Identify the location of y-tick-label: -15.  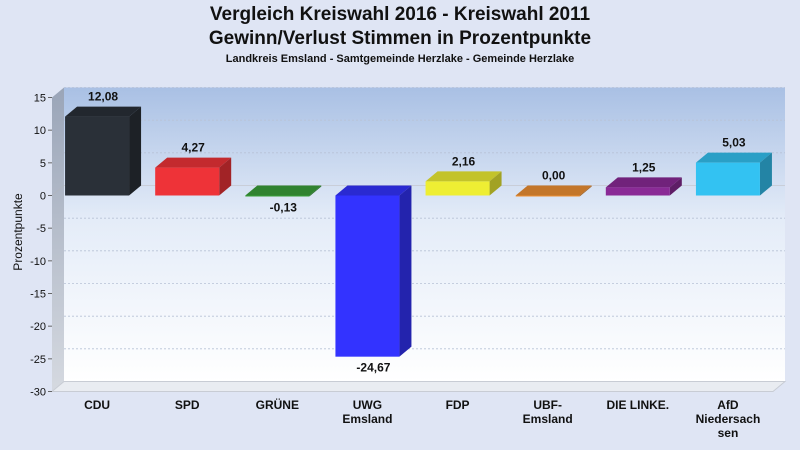
(38, 295).